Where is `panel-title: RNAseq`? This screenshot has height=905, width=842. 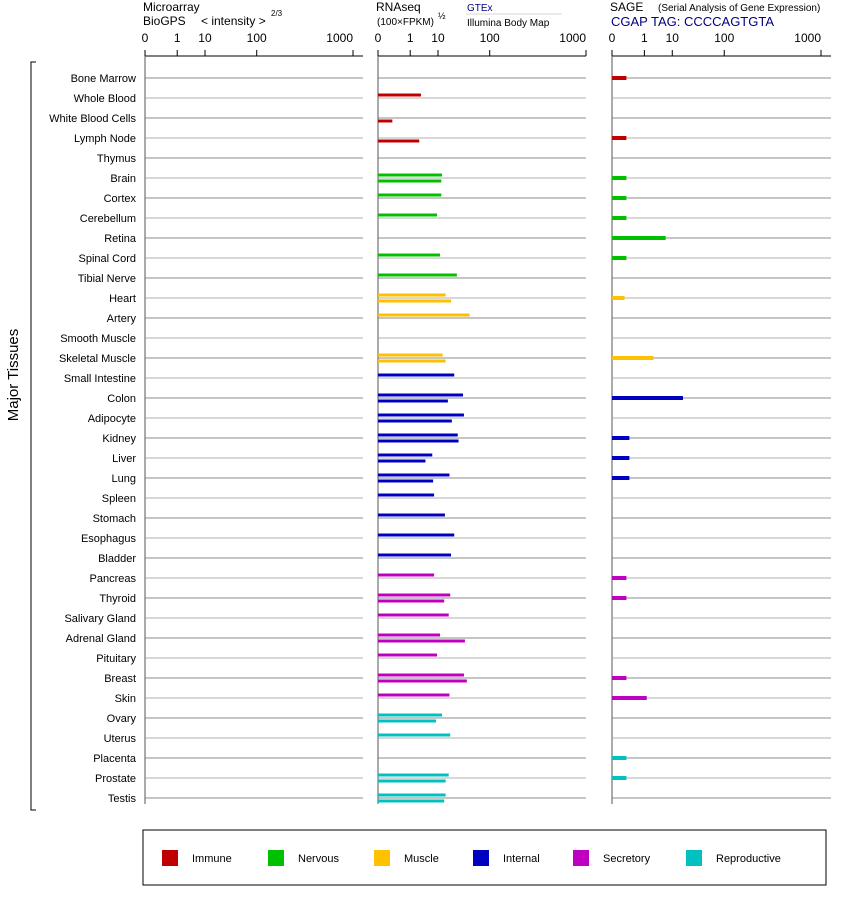 panel-title: RNAseq is located at coordinates (398, 7).